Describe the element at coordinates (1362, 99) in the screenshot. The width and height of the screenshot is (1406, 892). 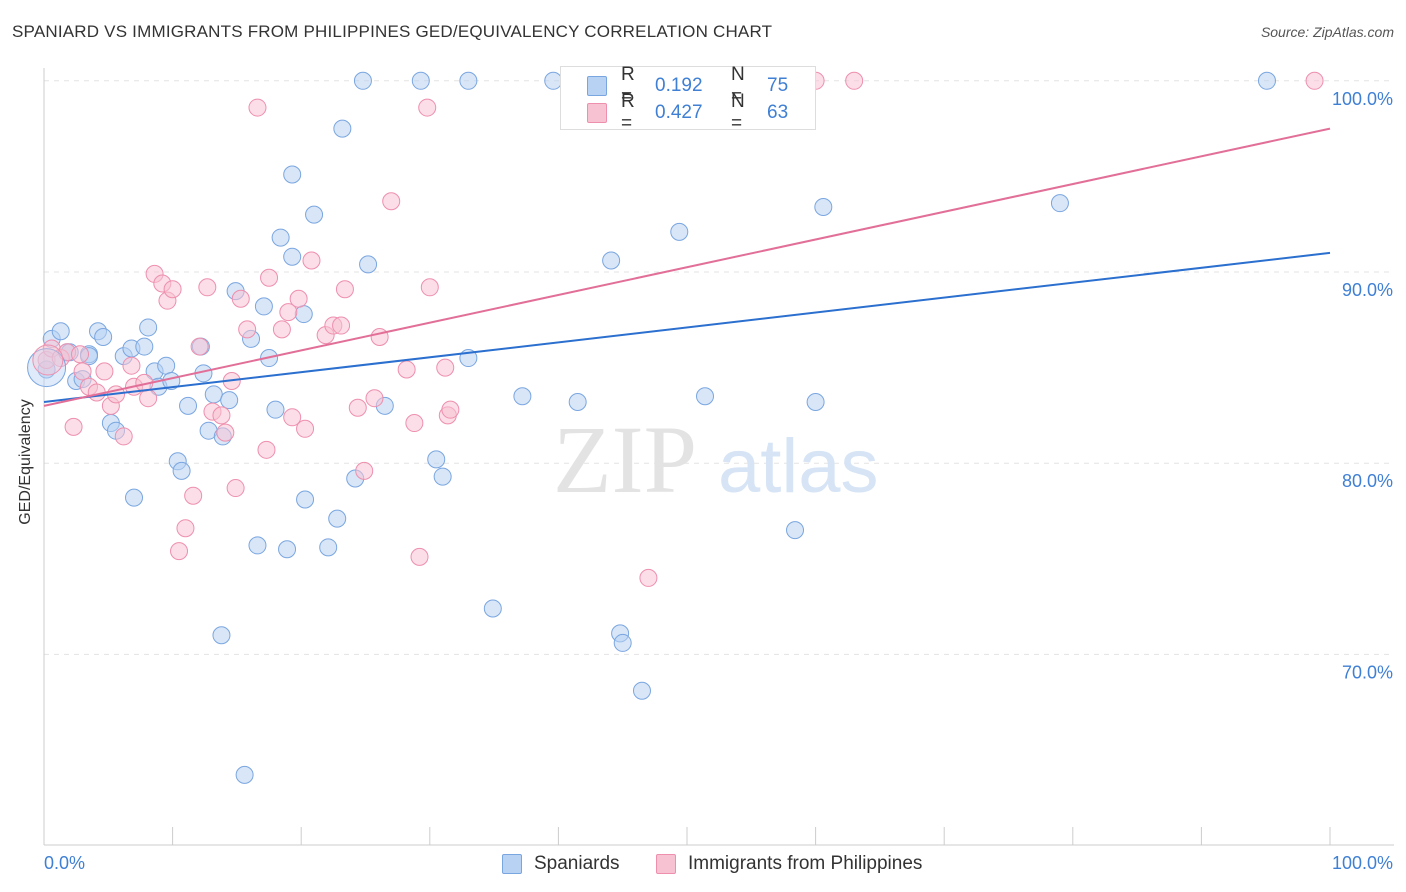
I see `y-tick-label: 100.0%` at that location.